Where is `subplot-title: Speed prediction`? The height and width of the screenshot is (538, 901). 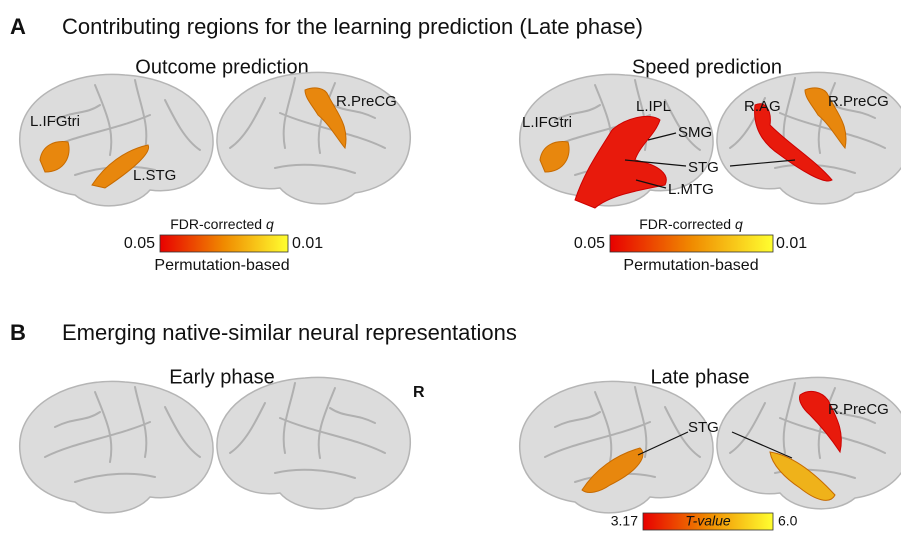 subplot-title: Speed prediction is located at coordinates (707, 67).